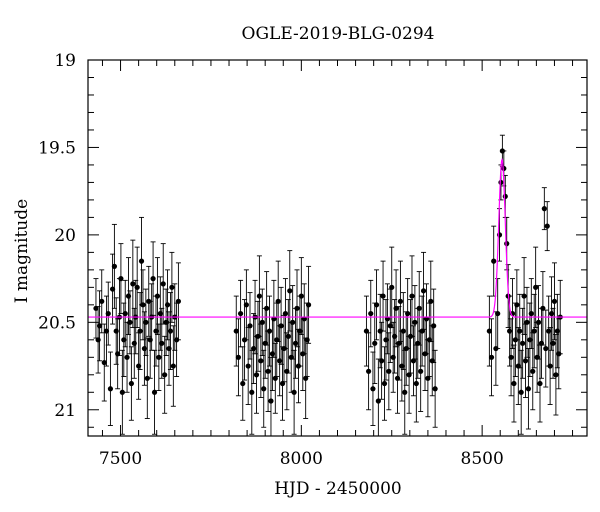 The height and width of the screenshot is (512, 600). I want to click on y-tick-label: 20, so click(65, 236).